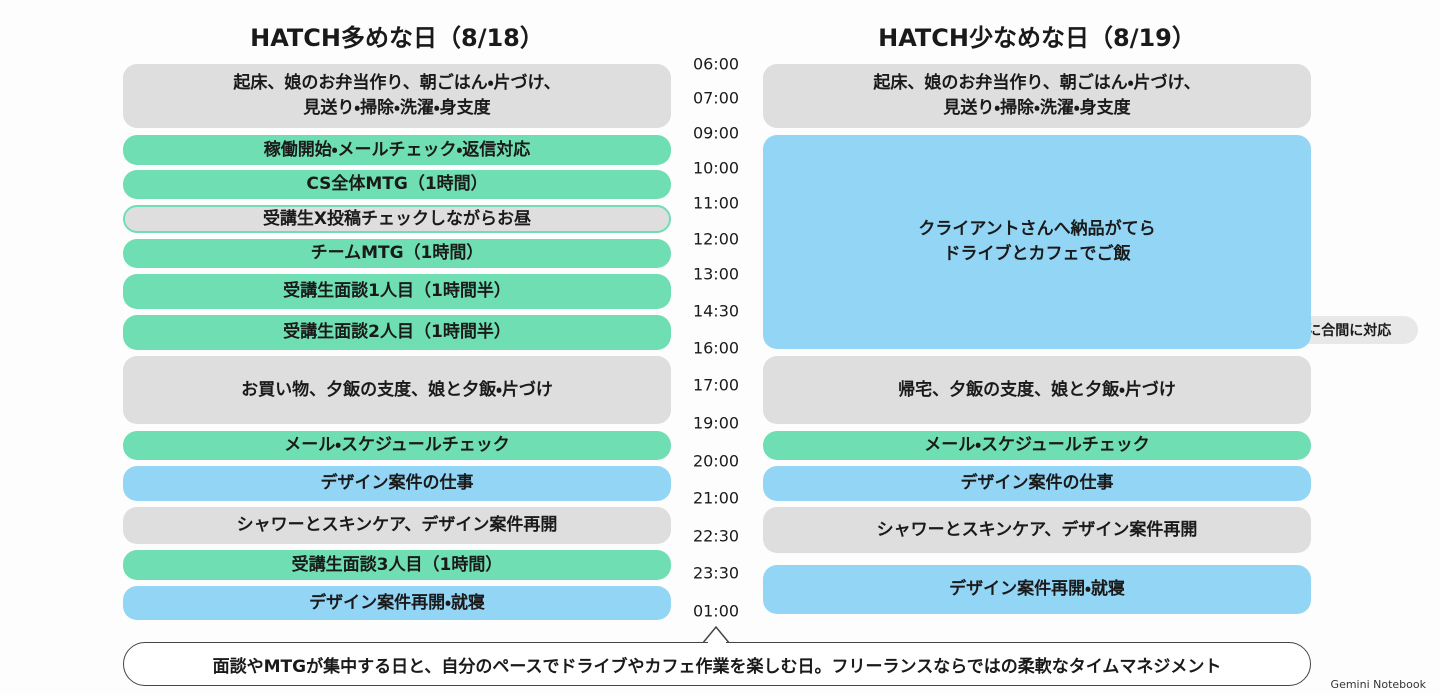 The width and height of the screenshot is (1440, 695). I want to click on block-text: 受講生X投稿チェックしながらお昼, so click(397, 218).